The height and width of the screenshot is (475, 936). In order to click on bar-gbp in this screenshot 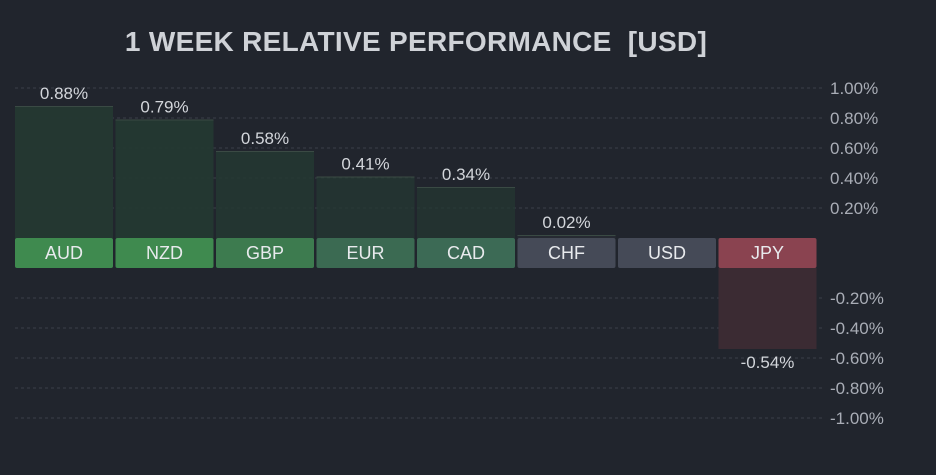, I will do `click(265, 194)`.